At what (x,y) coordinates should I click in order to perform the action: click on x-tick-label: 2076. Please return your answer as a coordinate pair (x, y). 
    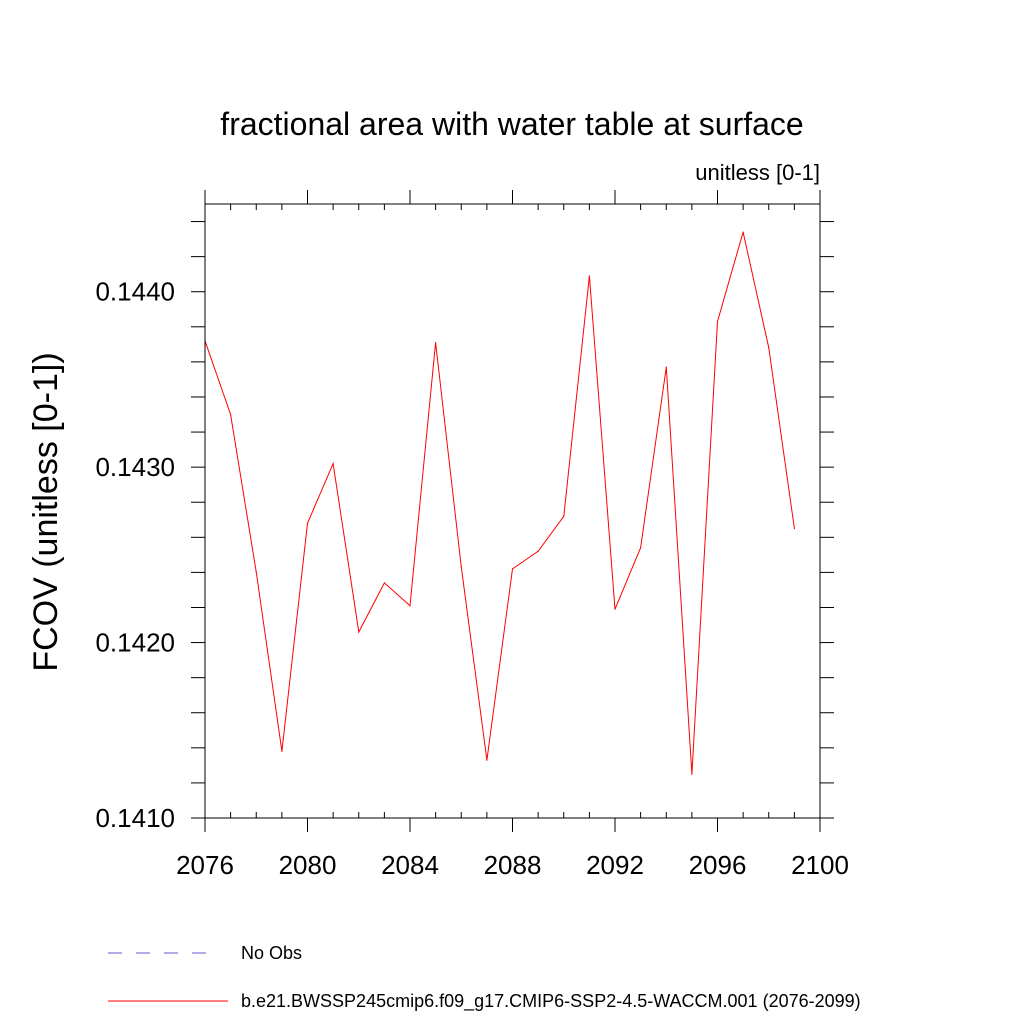
    Looking at the image, I should click on (205, 865).